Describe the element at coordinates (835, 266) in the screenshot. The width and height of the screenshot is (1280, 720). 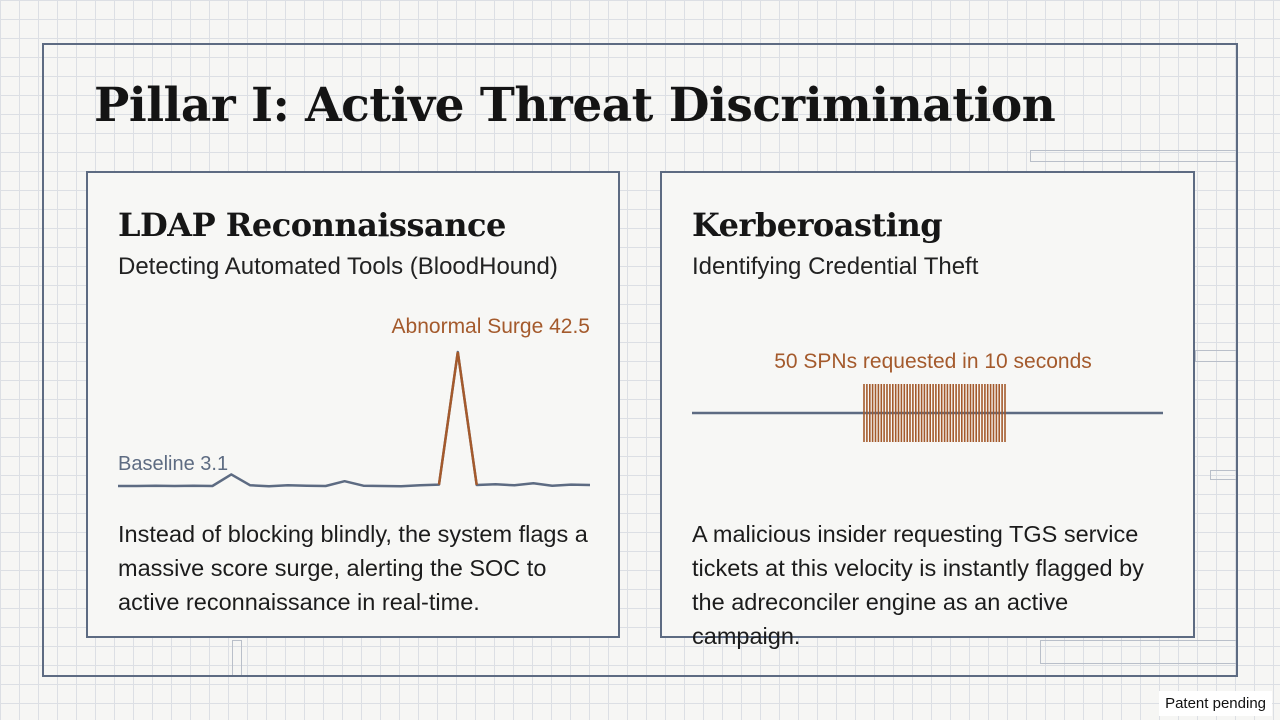
I see `kerberoasting-card-subtitle: Identifying Credential Theft` at that location.